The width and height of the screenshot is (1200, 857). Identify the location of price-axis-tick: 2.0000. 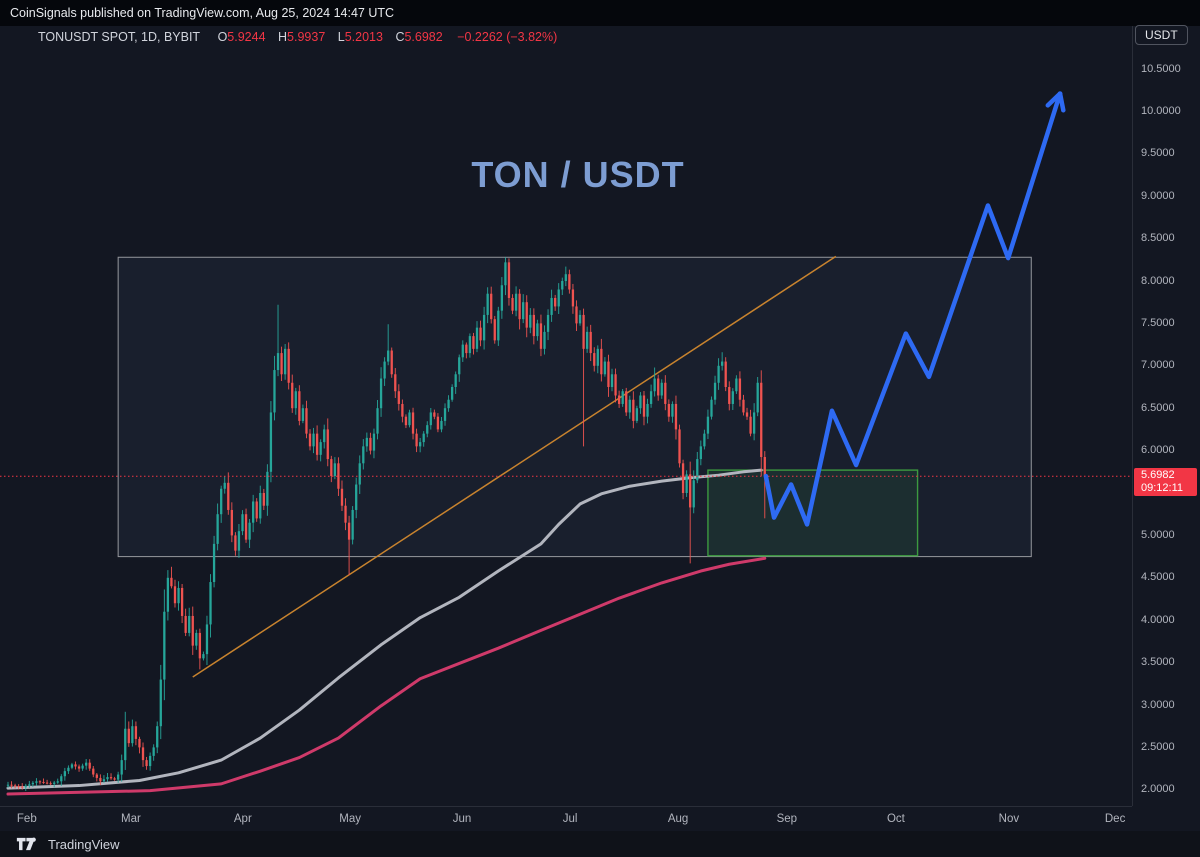
(1158, 789).